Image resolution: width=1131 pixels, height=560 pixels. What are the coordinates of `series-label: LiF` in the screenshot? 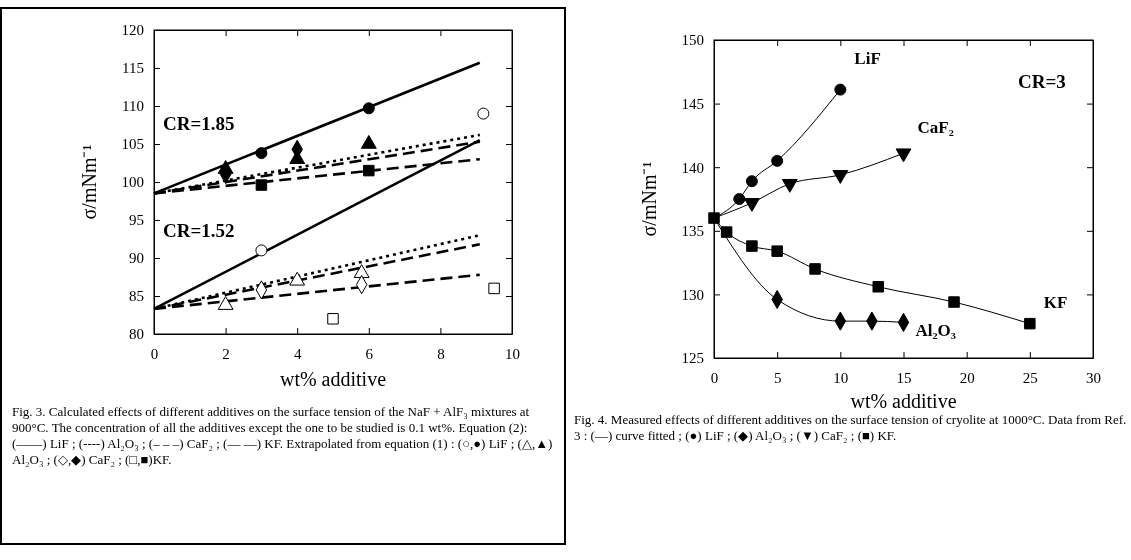 It's located at (867, 58).